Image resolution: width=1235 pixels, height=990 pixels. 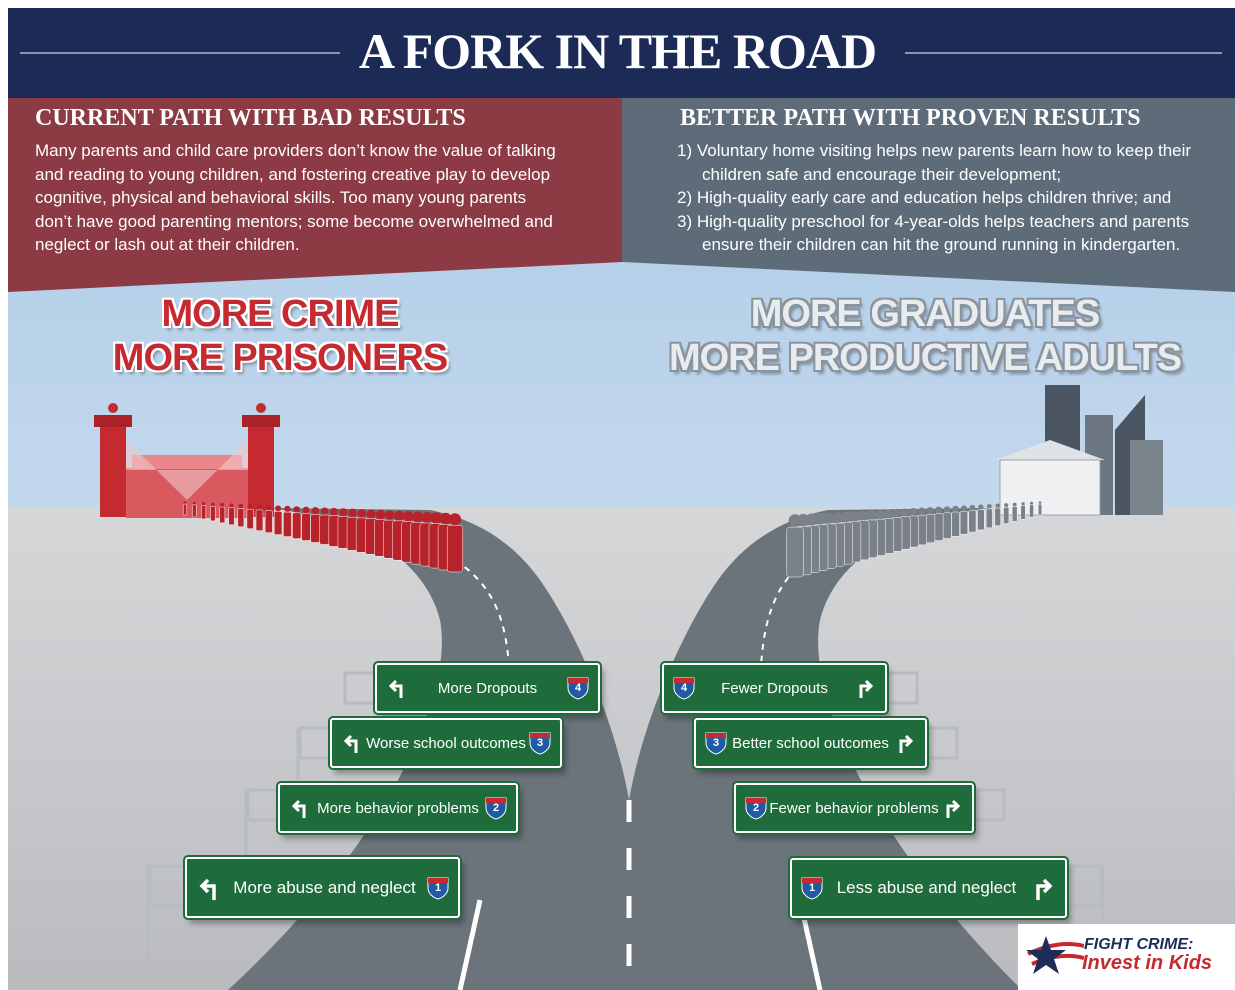 I want to click on road-sign: More Dropouts 4, so click(x=487, y=688).